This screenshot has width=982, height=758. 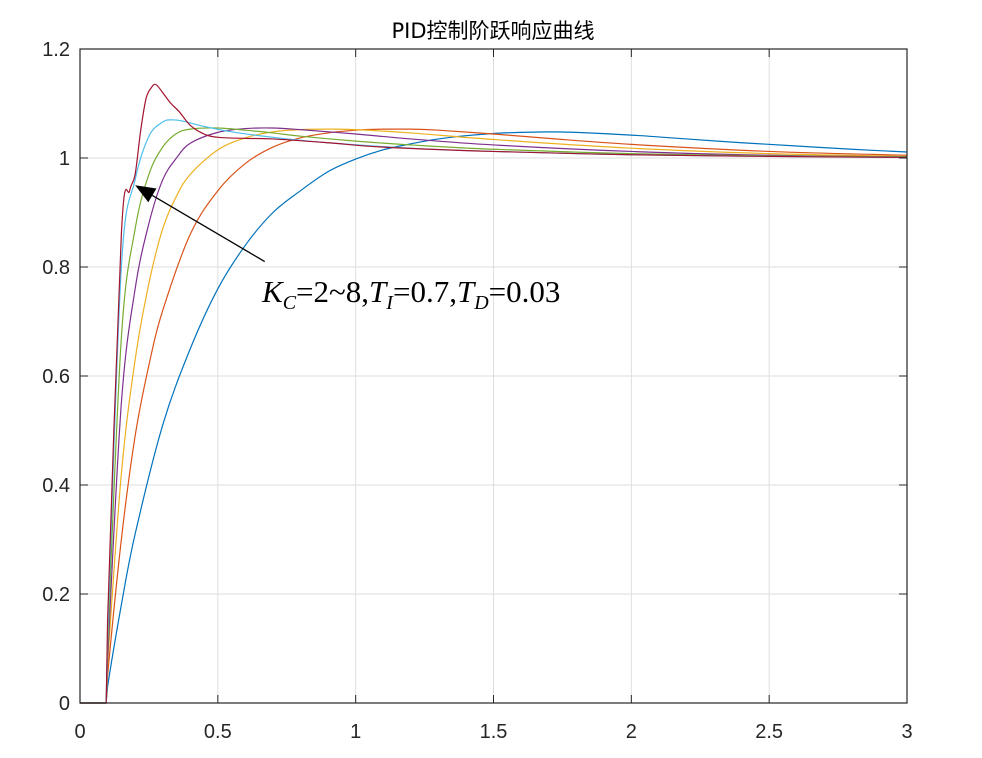 What do you see at coordinates (769, 732) in the screenshot?
I see `x-tick-label: 2.5` at bounding box center [769, 732].